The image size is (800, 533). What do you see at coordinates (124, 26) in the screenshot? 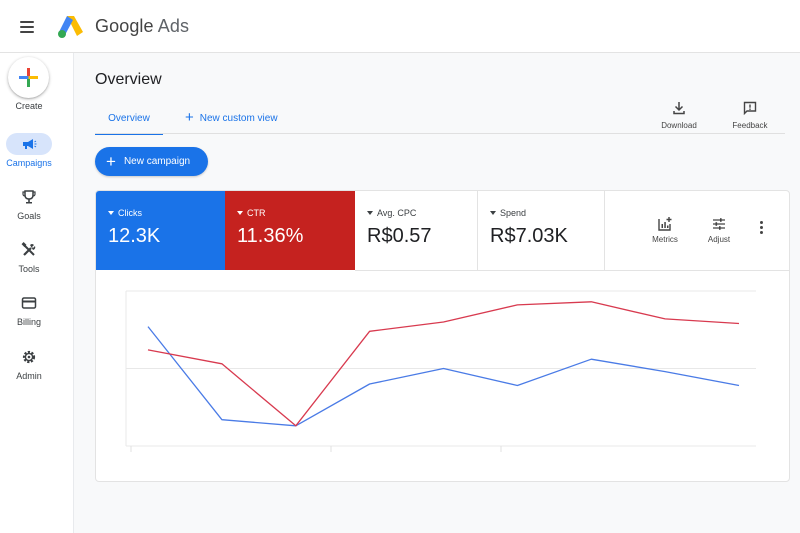
I see `brand-name: Google` at bounding box center [124, 26].